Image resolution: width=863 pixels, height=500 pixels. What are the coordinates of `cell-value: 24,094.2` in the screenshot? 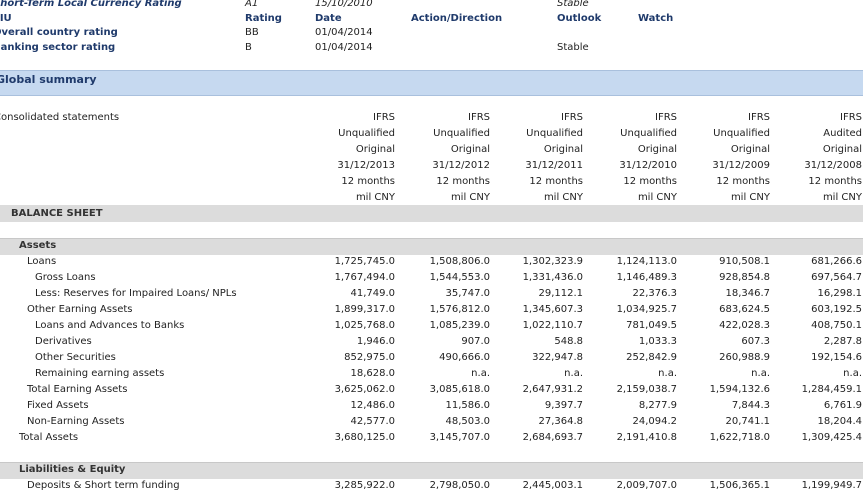 It's located at (654, 421).